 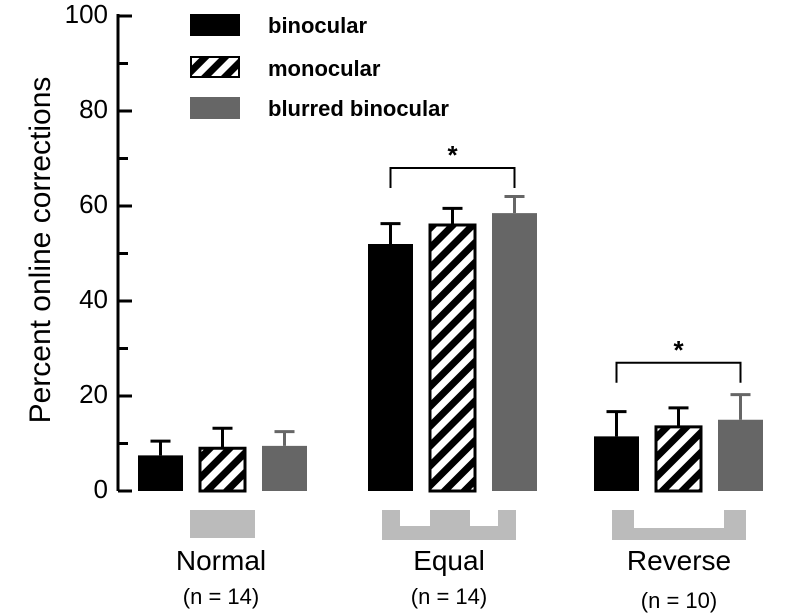 What do you see at coordinates (452, 358) in the screenshot?
I see `bar-equal-monocular` at bounding box center [452, 358].